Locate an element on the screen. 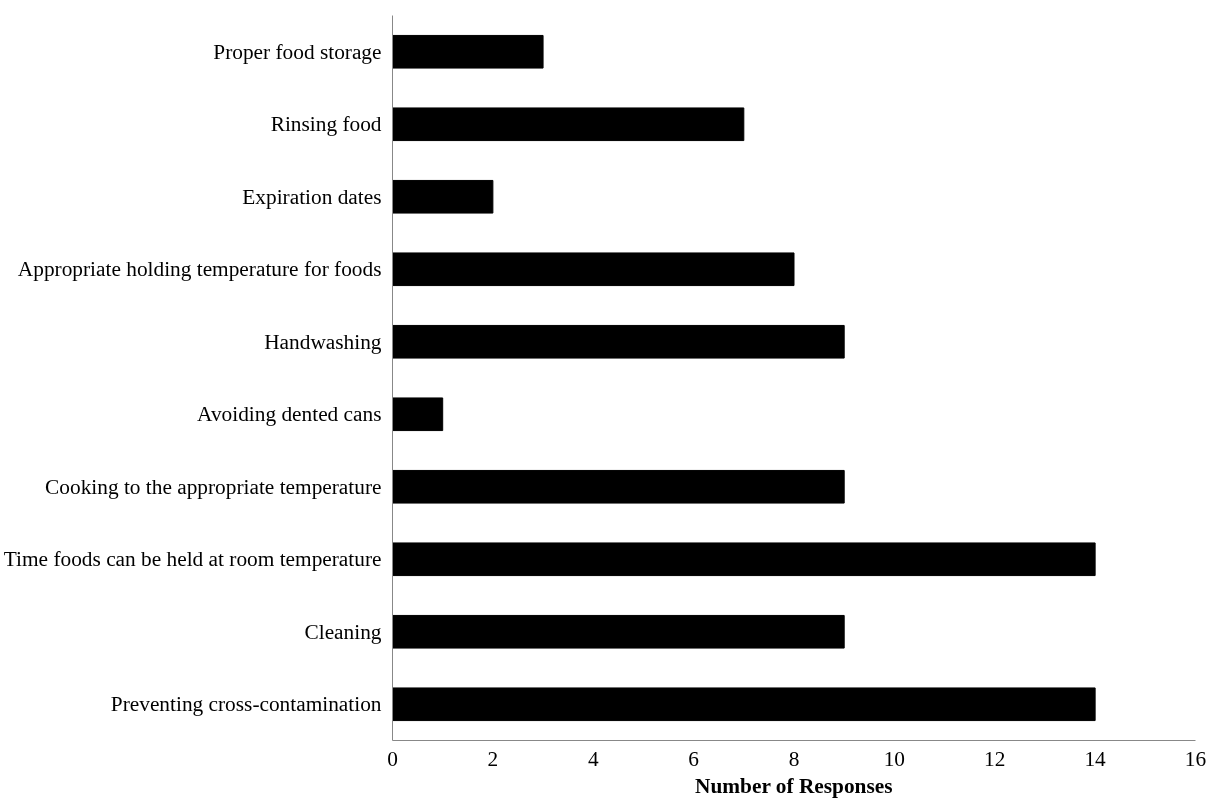 Image resolution: width=1220 pixels, height=803 pixels. y-tick-label: Expiration dates is located at coordinates (312, 196).